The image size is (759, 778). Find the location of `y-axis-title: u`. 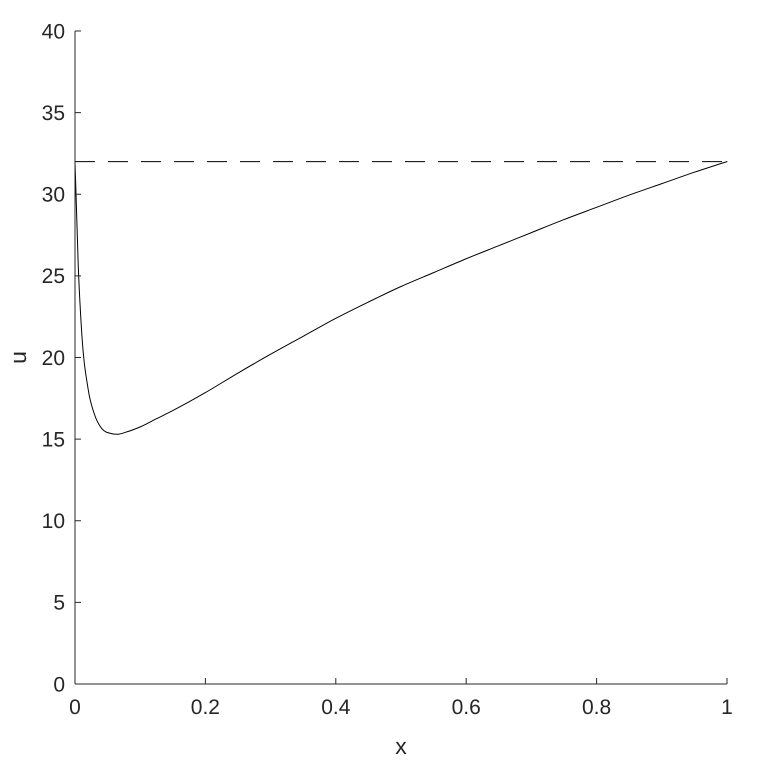

y-axis-title: u is located at coordinates (18, 357).